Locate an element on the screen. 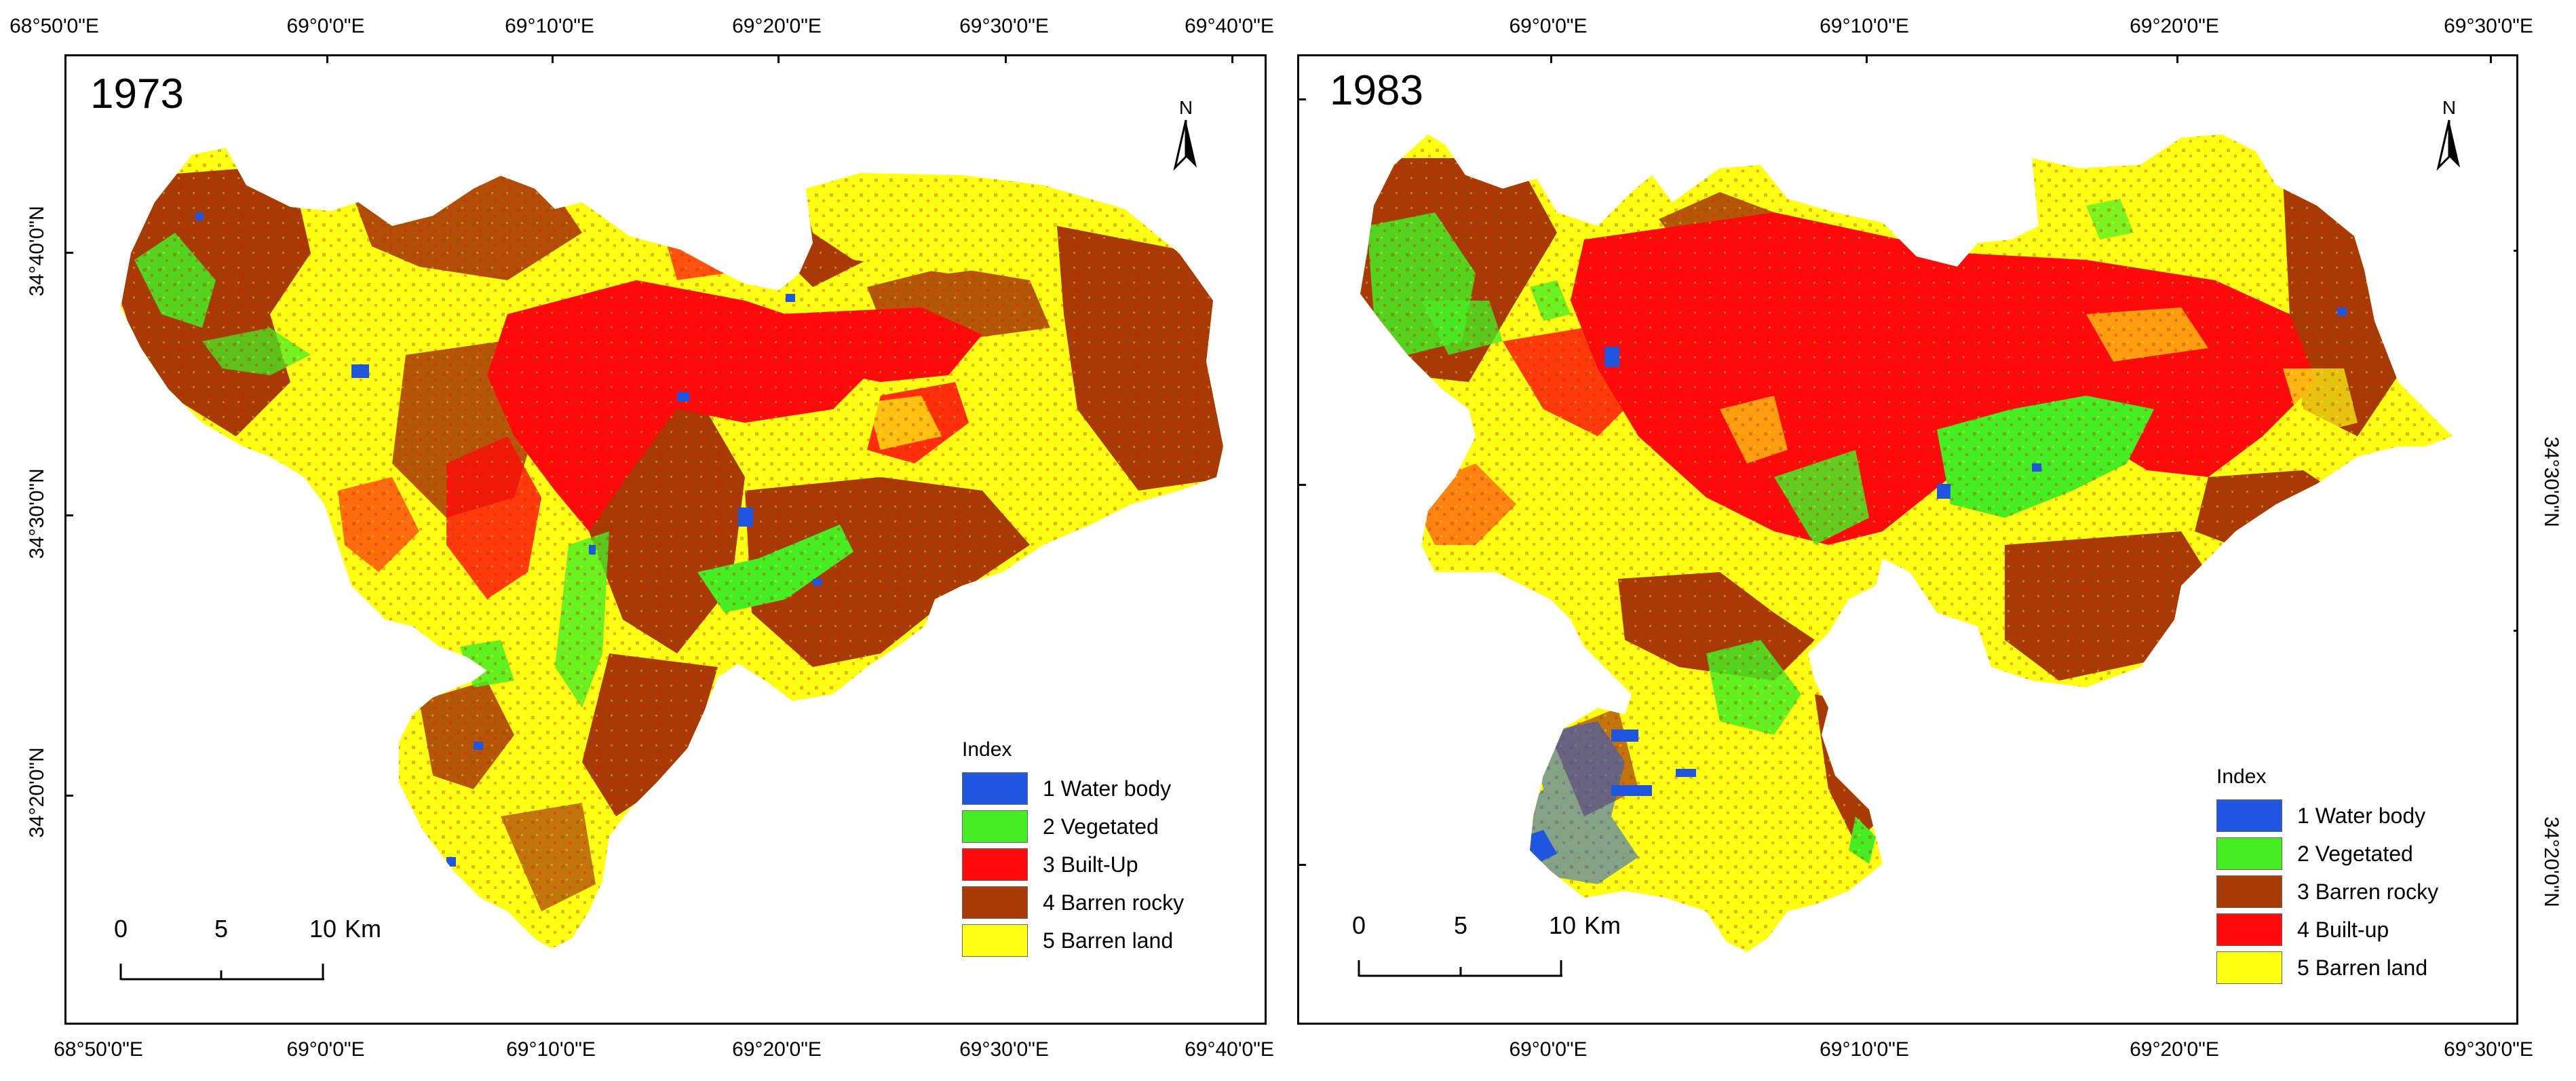 This screenshot has width=2576, height=1081. legend-item: 4 Built-up is located at coordinates (2327, 930).